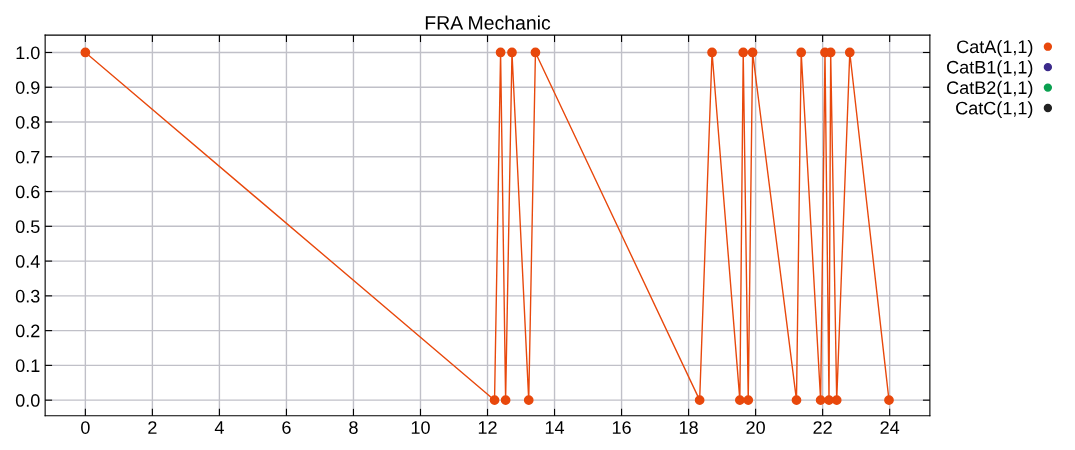  I want to click on legend-label: CatB1(1,1), so click(990, 69).